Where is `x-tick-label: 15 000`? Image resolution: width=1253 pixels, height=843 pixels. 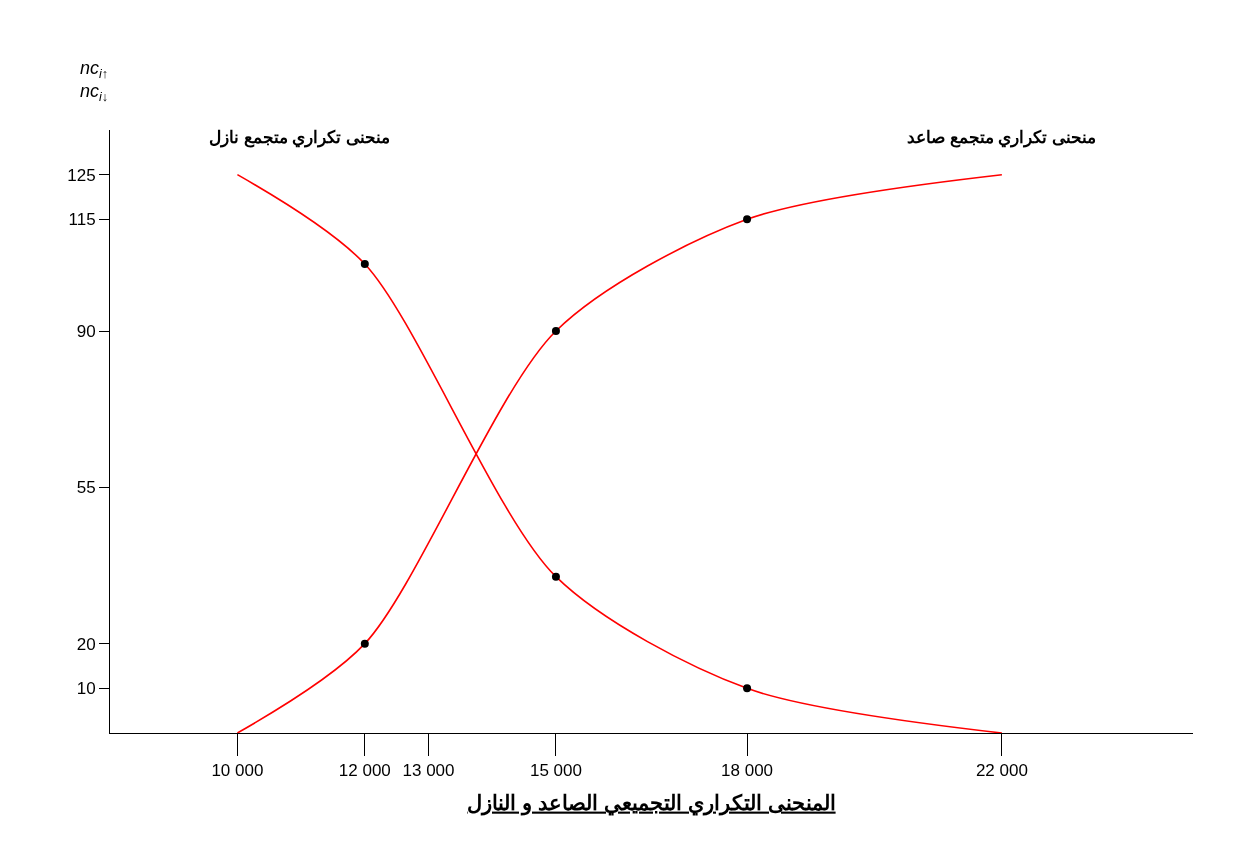 x-tick-label: 15 000 is located at coordinates (555, 771).